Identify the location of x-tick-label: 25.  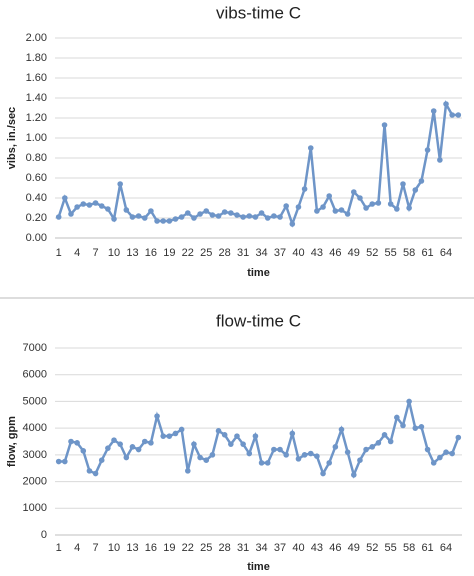
(206, 548).